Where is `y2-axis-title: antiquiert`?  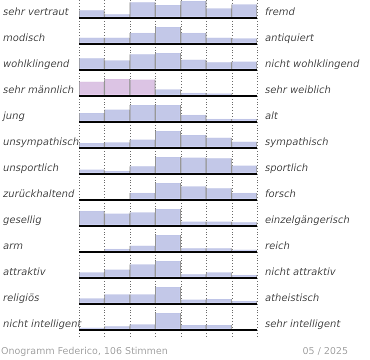 y2-axis-title: antiquiert is located at coordinates (289, 39).